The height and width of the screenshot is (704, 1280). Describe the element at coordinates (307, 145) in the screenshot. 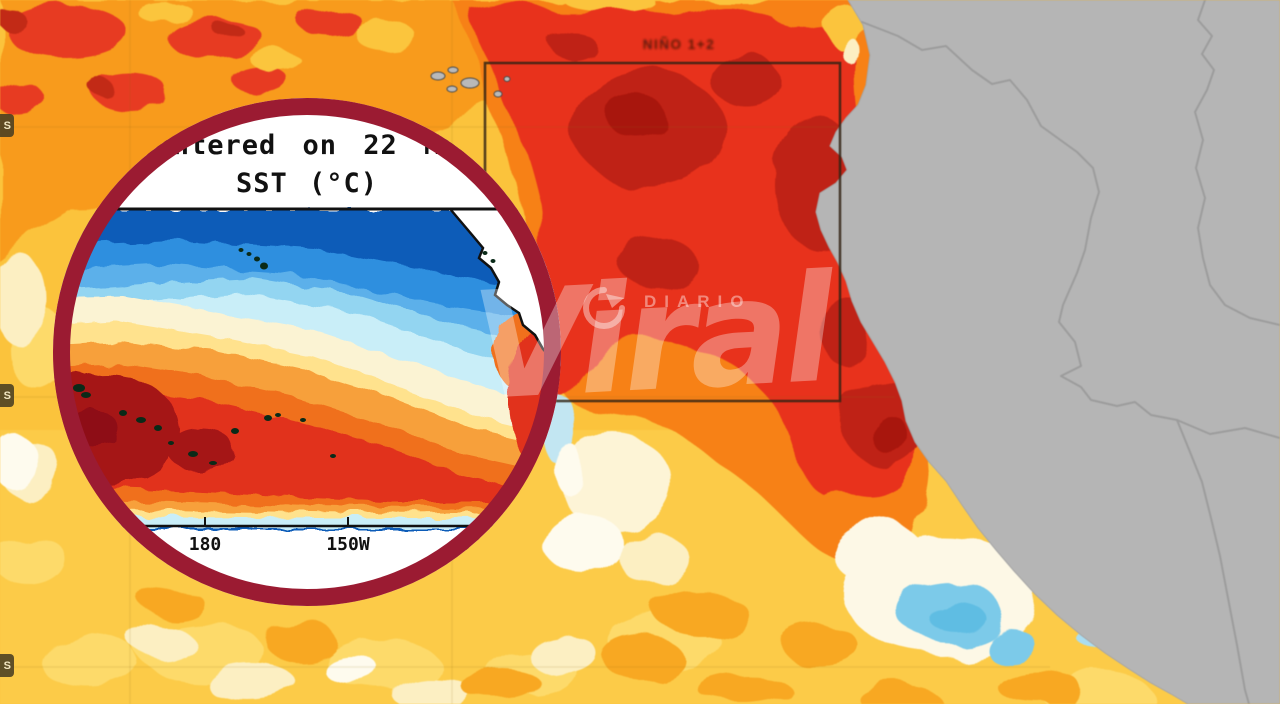

I see `inset-title: Centered on 22 MAR` at that location.